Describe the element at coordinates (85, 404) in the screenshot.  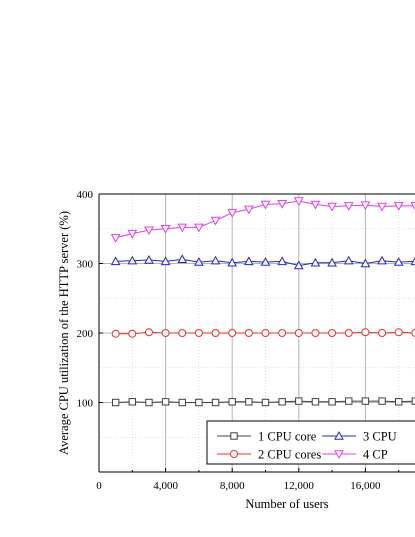
I see `y-tick-label: 100` at that location.